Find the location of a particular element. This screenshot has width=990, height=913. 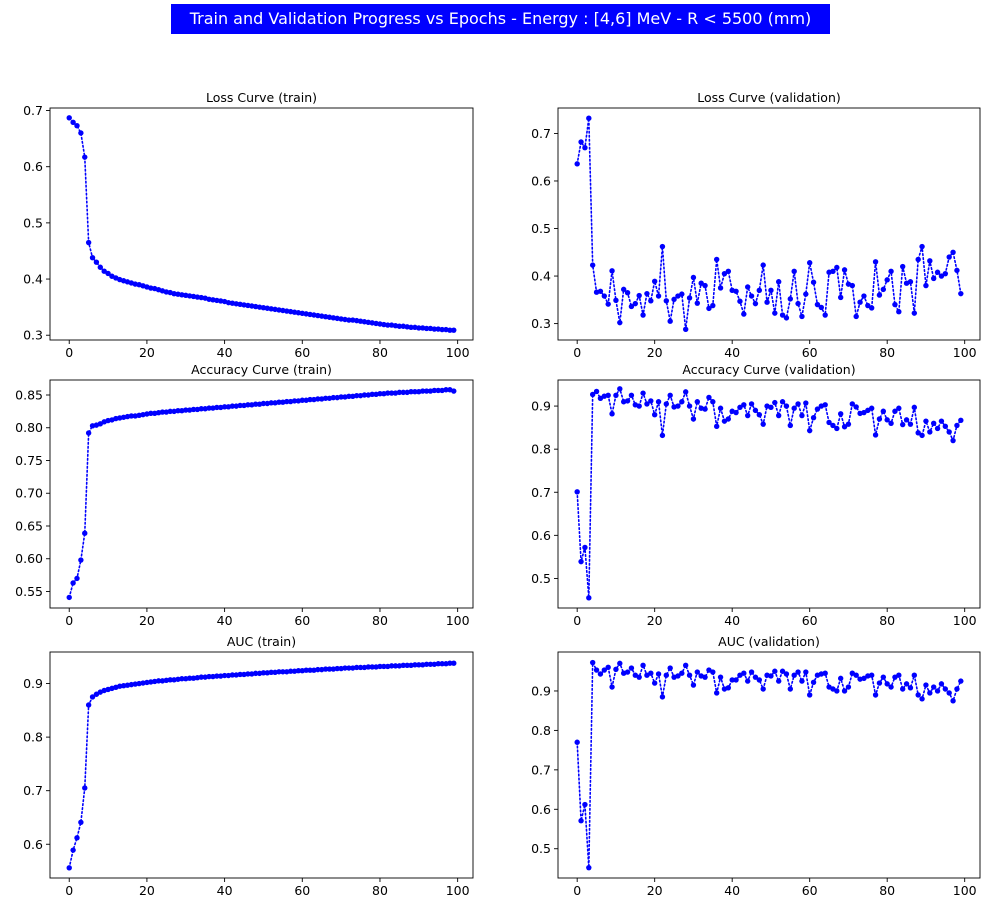

x-tick-label: 0 is located at coordinates (577, 620).